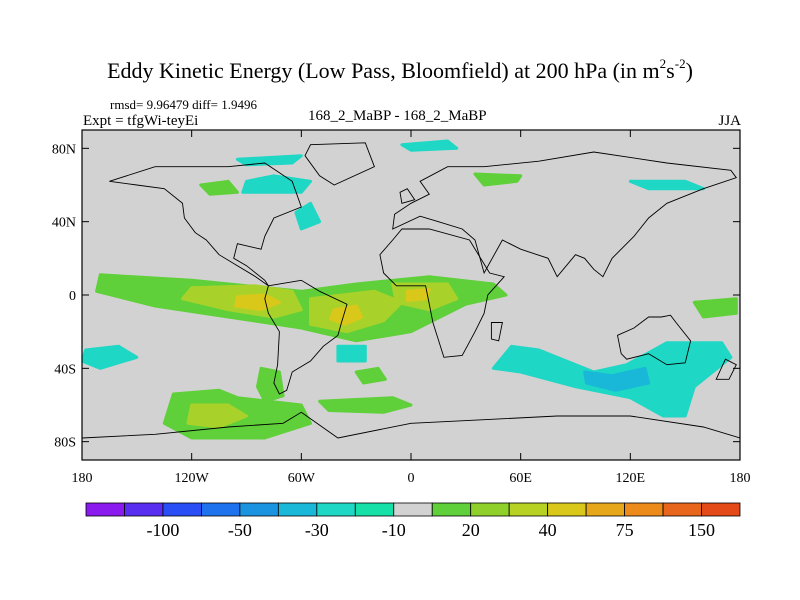 The width and height of the screenshot is (800, 600). What do you see at coordinates (64, 149) in the screenshot?
I see `y-tick-label: 80N` at bounding box center [64, 149].